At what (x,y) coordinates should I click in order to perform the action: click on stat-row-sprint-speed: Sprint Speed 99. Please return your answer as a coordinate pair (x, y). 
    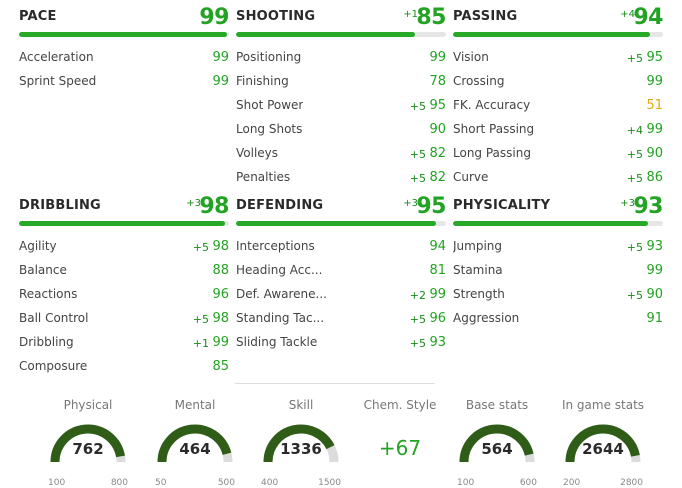
    Looking at the image, I should click on (124, 84).